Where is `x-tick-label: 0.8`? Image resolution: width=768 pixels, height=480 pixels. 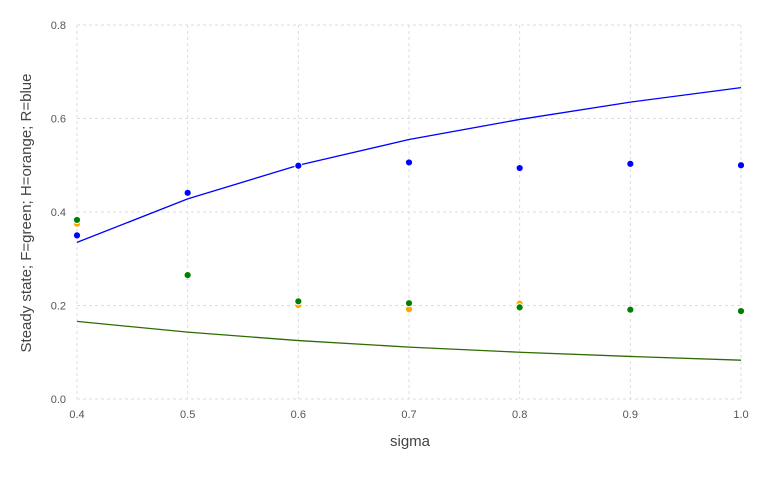
x-tick-label: 0.8 is located at coordinates (519, 415).